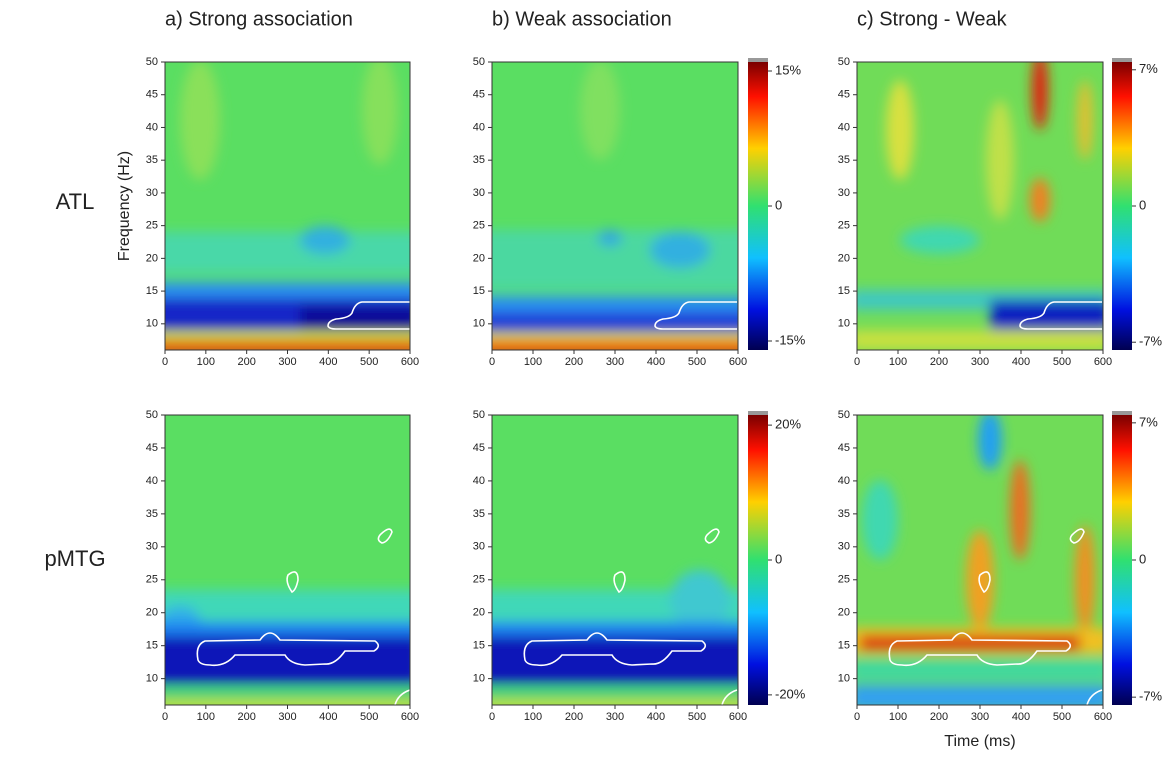  Describe the element at coordinates (788, 69) in the screenshot. I see `colorbar-tick-label: 15%` at that location.